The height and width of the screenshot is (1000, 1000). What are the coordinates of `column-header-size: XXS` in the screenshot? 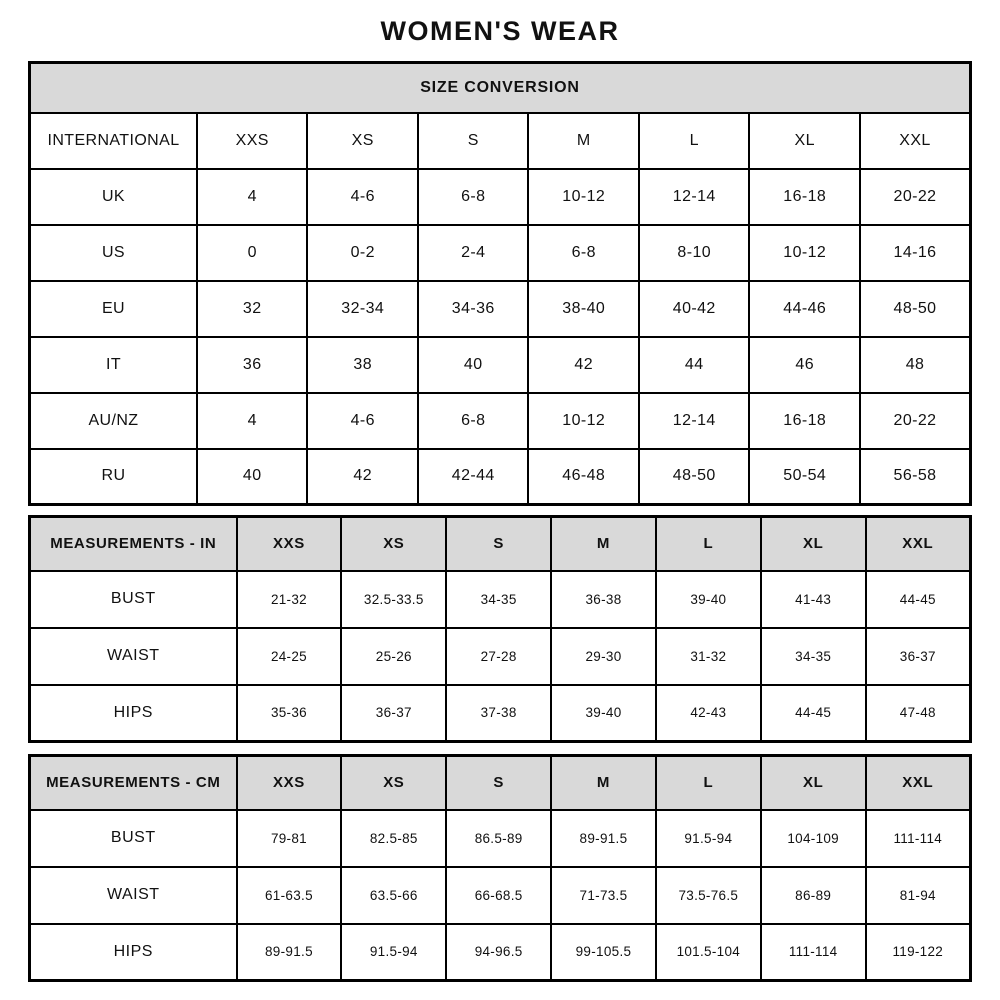 It's located at (252, 140).